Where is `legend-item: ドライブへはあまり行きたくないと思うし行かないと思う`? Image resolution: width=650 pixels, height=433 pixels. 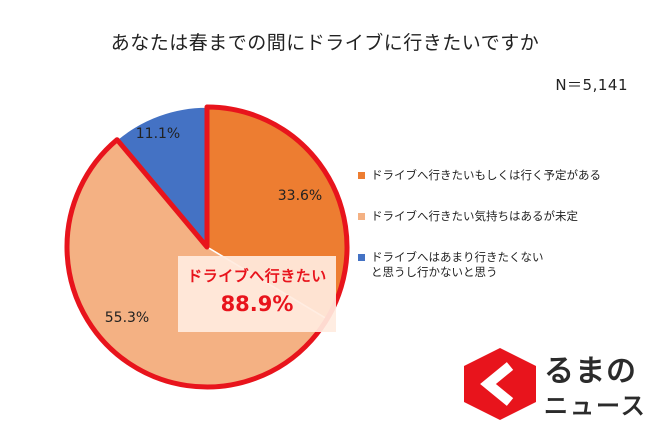 legend-item: ドライブへはあまり行きたくないと思うし行かないと思う is located at coordinates (453, 265).